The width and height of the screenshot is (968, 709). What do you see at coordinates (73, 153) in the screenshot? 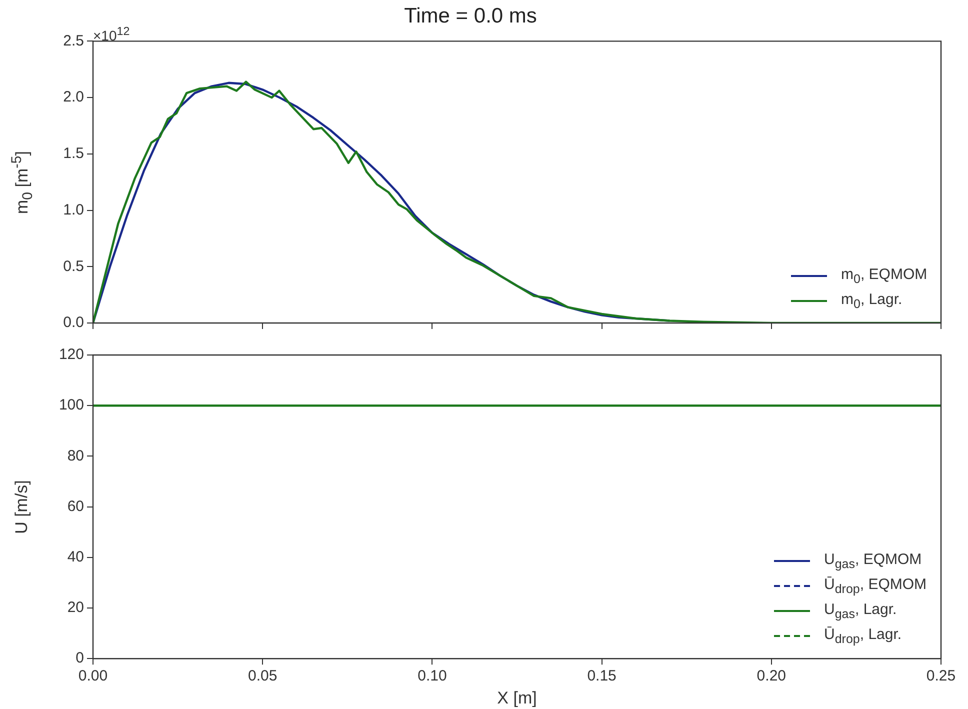
I see `y-tick-label: 1.5` at bounding box center [73, 153].